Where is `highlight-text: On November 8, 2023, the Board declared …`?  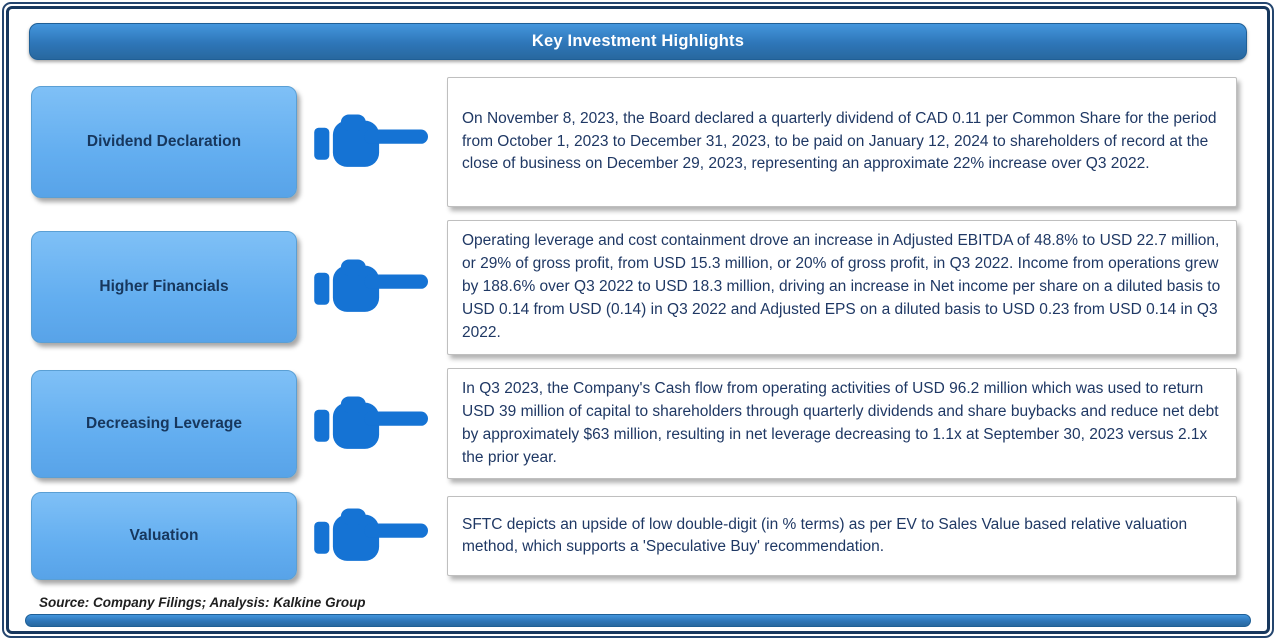
highlight-text: On November 8, 2023, the Board declared … is located at coordinates (839, 141).